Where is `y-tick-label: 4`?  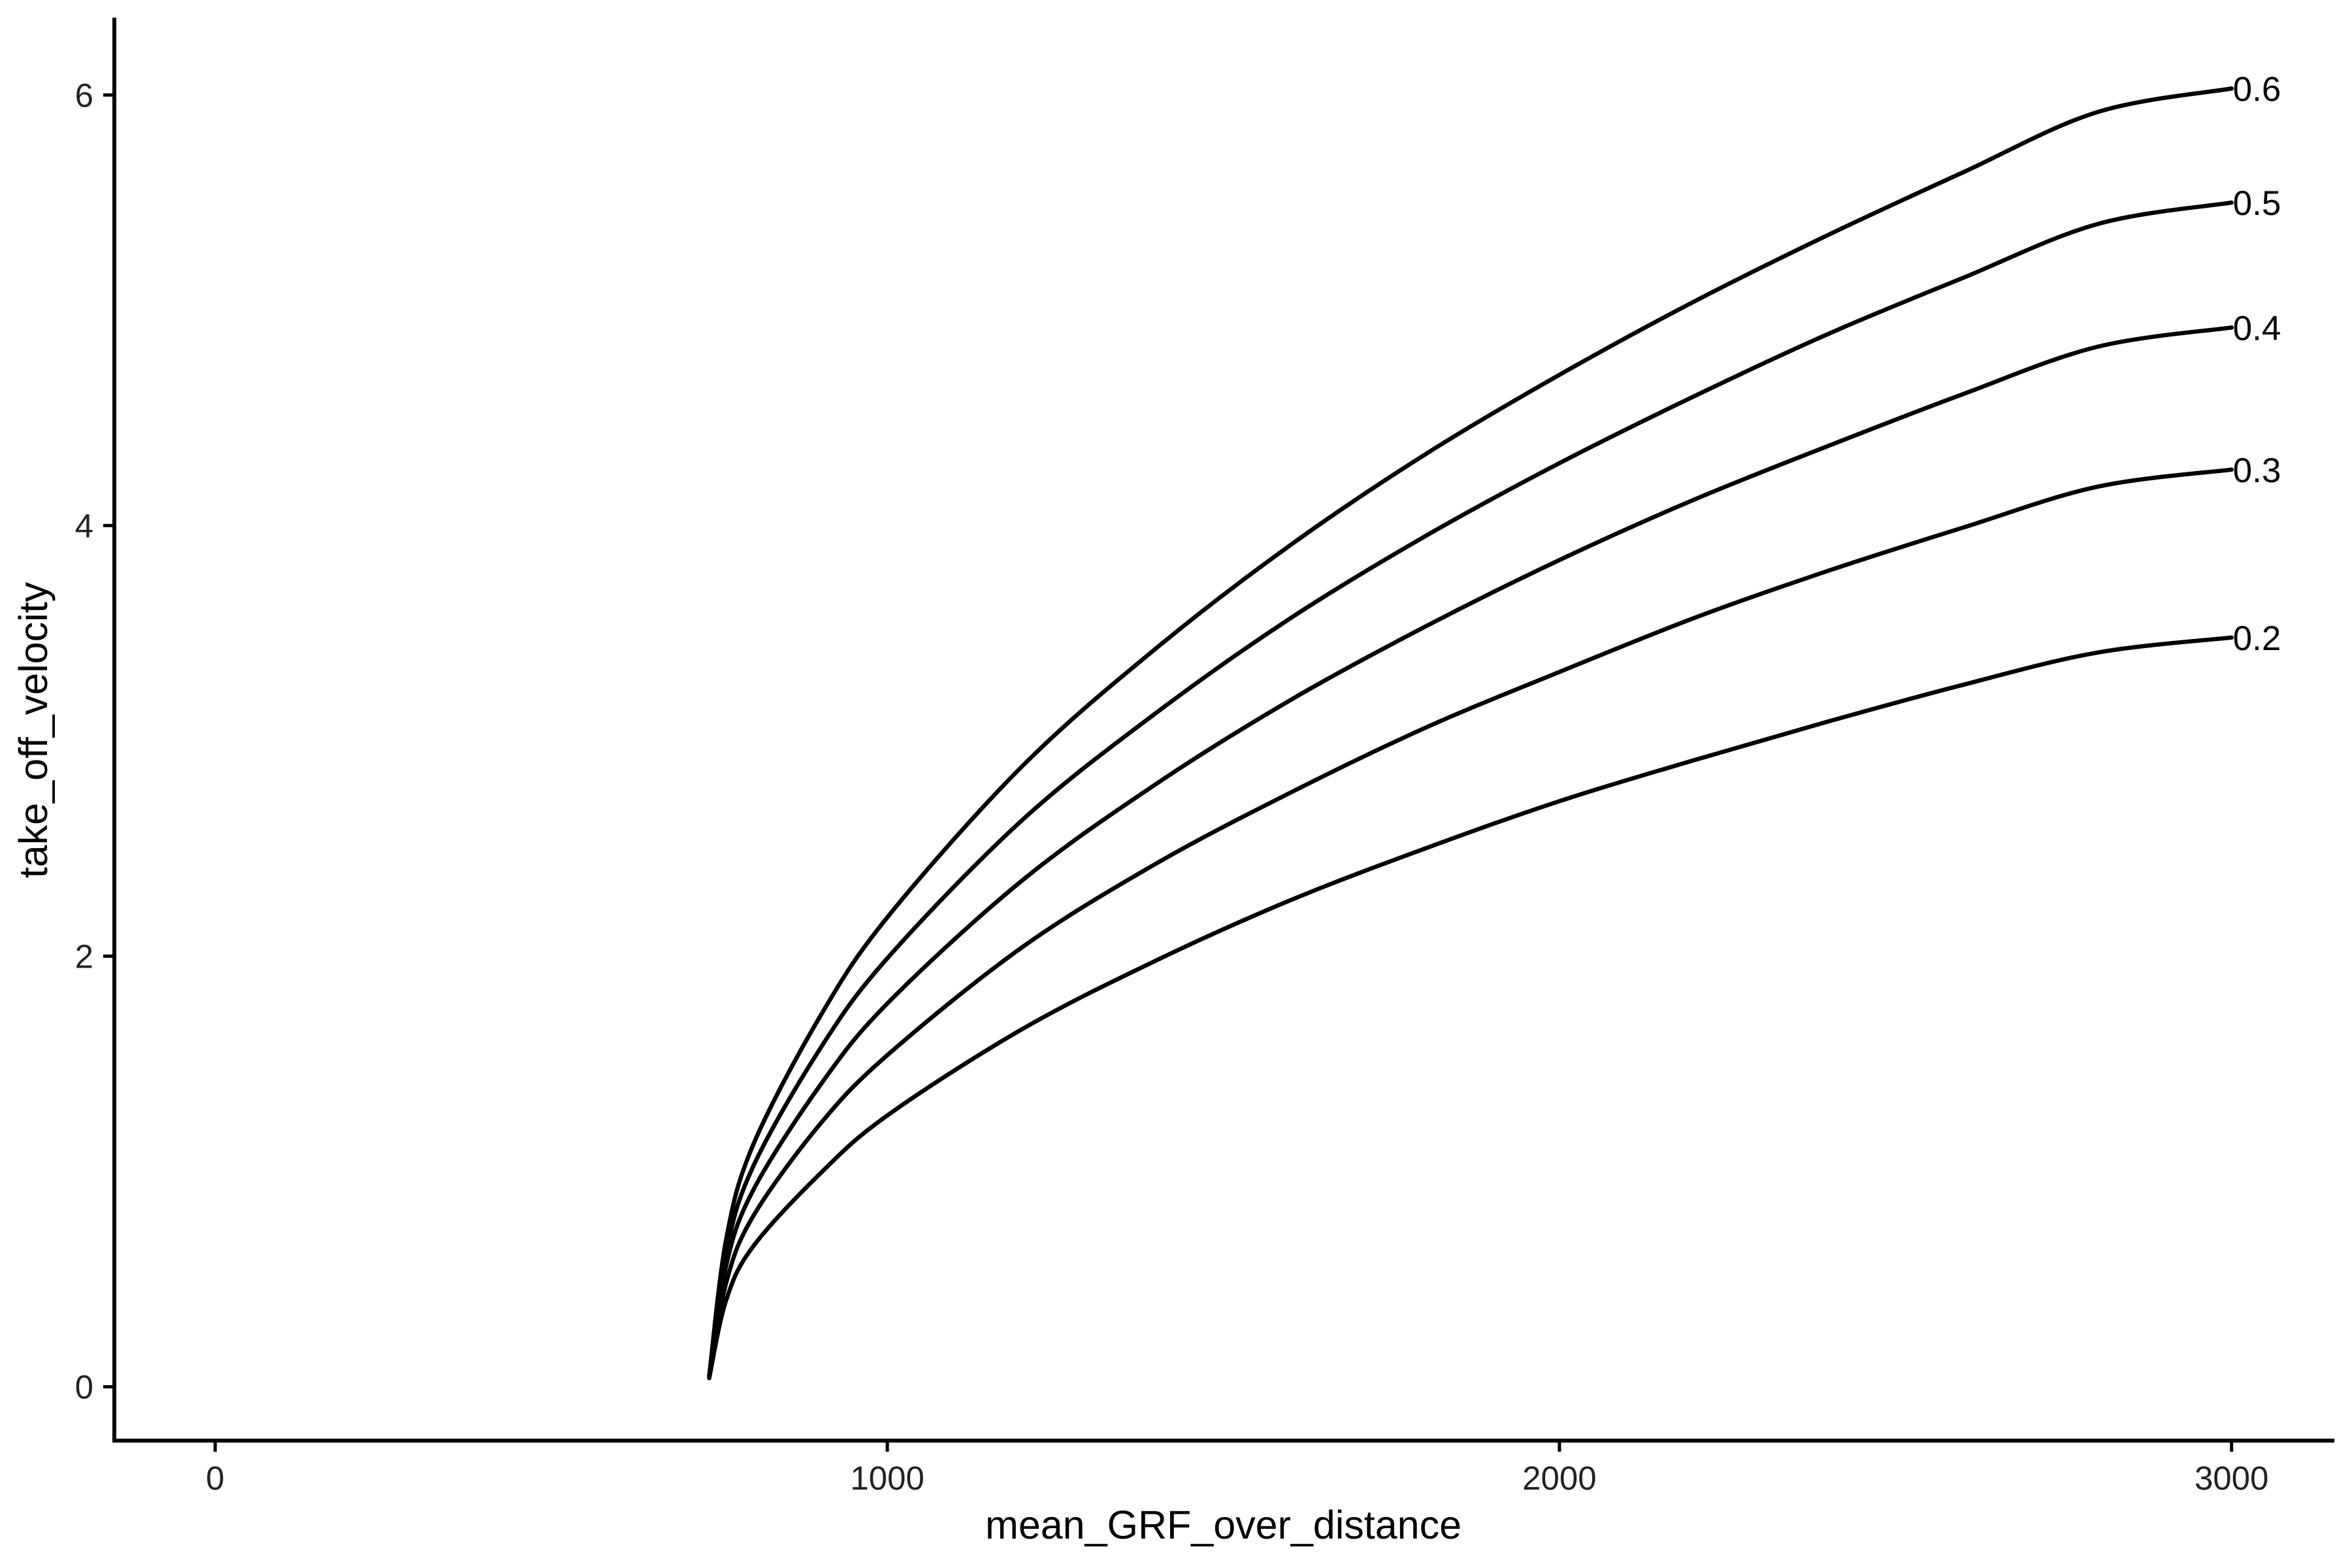
y-tick-label: 4 is located at coordinates (84, 525).